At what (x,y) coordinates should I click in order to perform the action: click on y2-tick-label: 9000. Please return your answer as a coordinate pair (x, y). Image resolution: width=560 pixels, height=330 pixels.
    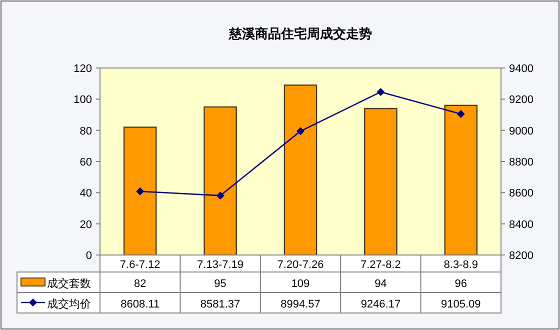
    Looking at the image, I should click on (521, 131).